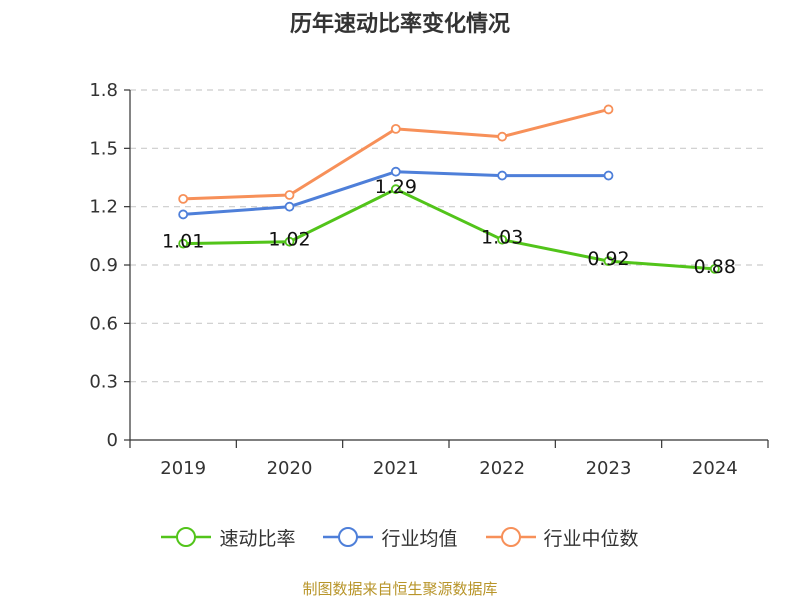 The width and height of the screenshot is (800, 600). Describe the element at coordinates (103, 265) in the screenshot. I see `y-tick-label: 0.9` at that location.